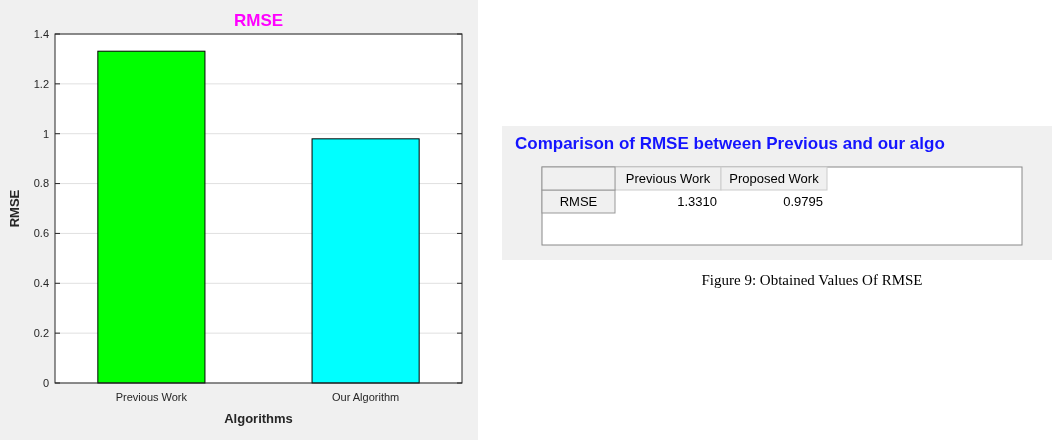 This screenshot has height=448, width=1052. What do you see at coordinates (730, 143) in the screenshot?
I see `text: Comparison of RMSE between Previous and our algo` at bounding box center [730, 143].